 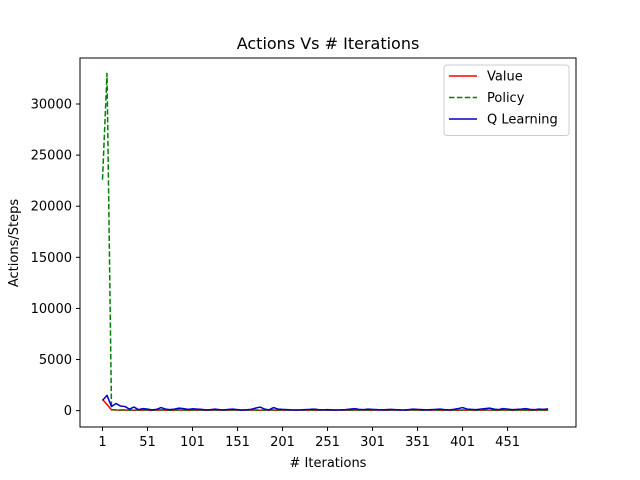 I want to click on x-tick-label: 401, so click(x=462, y=442).